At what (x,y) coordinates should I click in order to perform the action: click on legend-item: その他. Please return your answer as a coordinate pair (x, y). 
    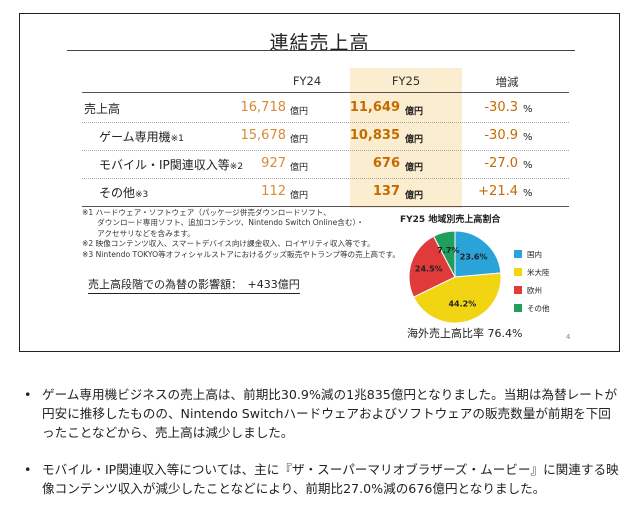
    Looking at the image, I should click on (532, 308).